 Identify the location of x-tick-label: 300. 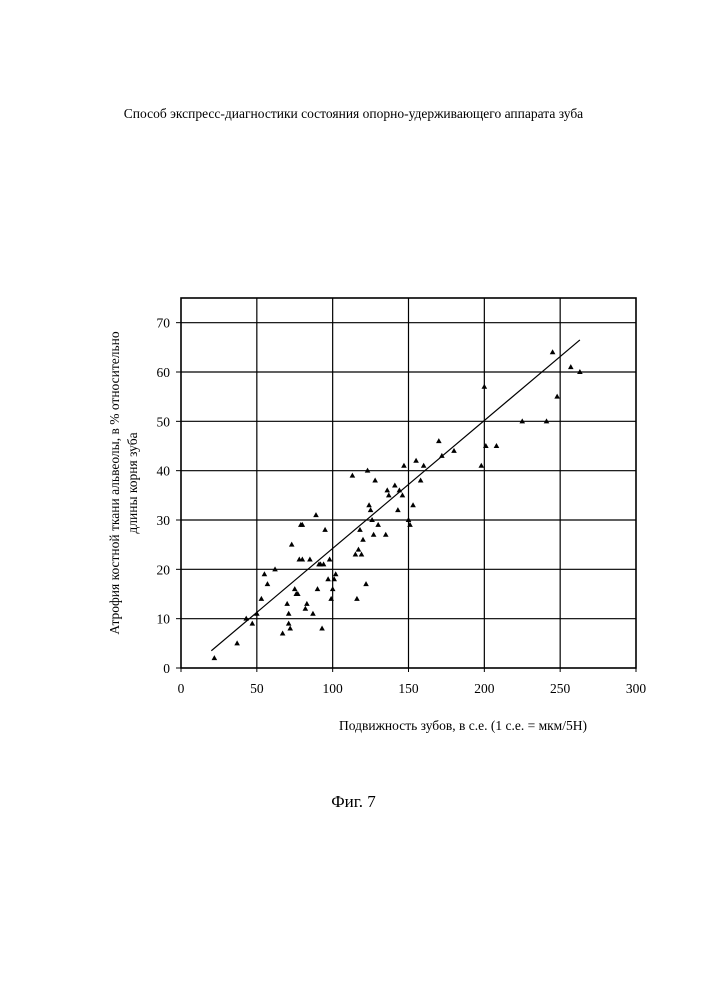
(636, 688).